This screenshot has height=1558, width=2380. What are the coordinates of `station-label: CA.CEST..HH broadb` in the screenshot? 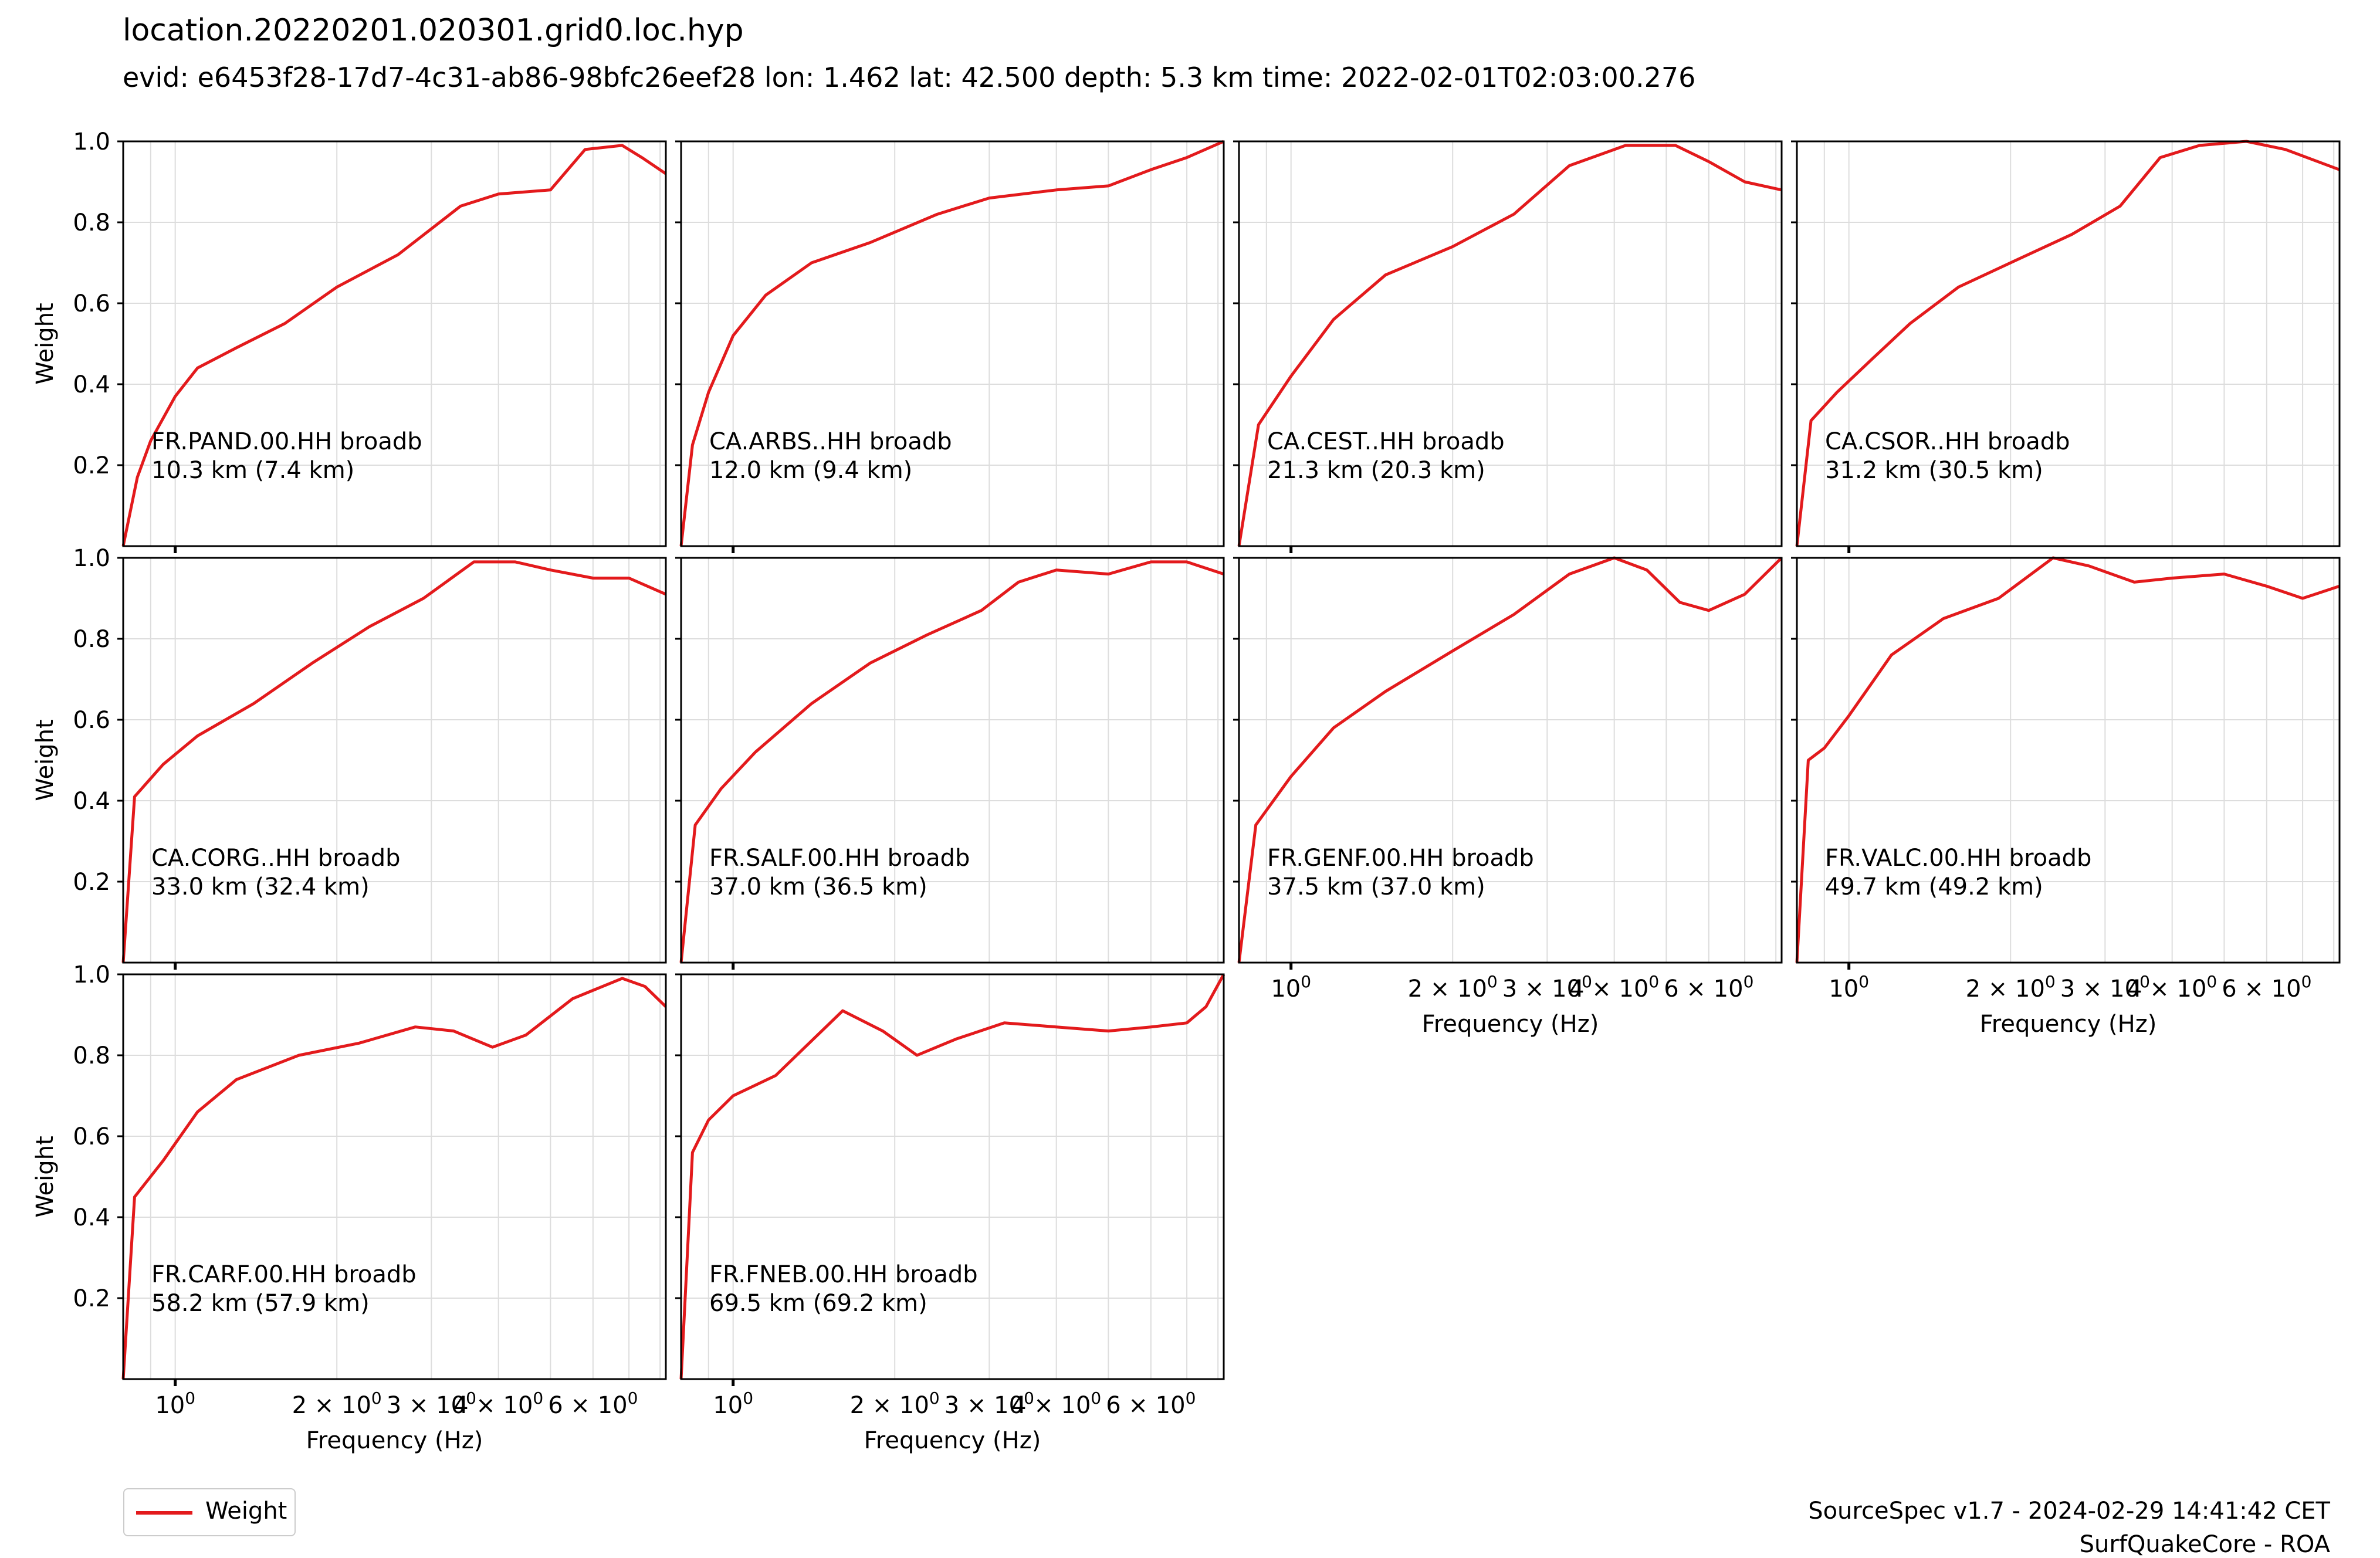 It's located at (1386, 441).